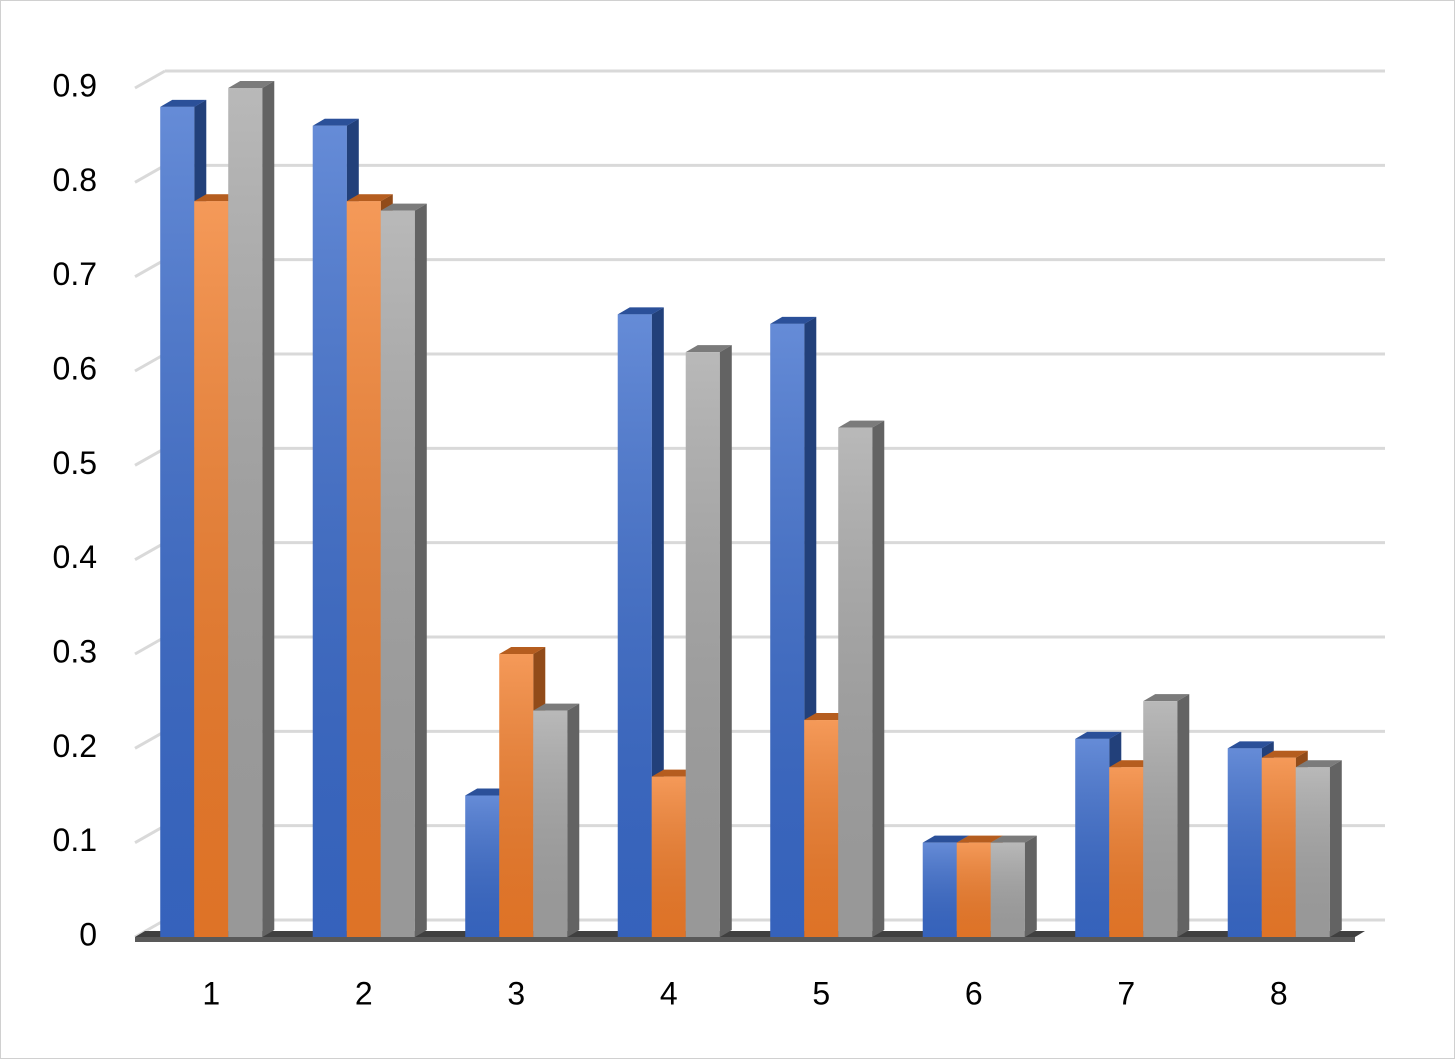  Describe the element at coordinates (75, 651) in the screenshot. I see `y-tick-label: 0.3` at that location.